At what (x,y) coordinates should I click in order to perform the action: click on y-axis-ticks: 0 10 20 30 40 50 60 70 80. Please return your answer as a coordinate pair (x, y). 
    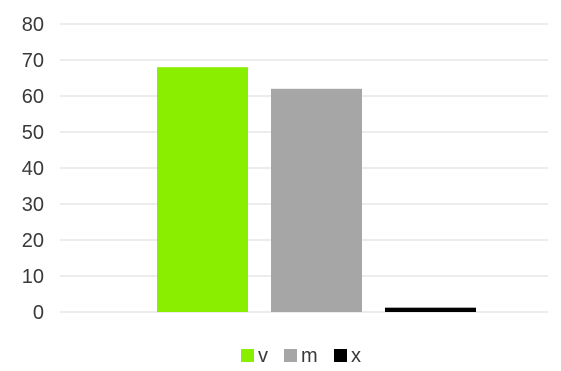
    Looking at the image, I should click on (33, 169).